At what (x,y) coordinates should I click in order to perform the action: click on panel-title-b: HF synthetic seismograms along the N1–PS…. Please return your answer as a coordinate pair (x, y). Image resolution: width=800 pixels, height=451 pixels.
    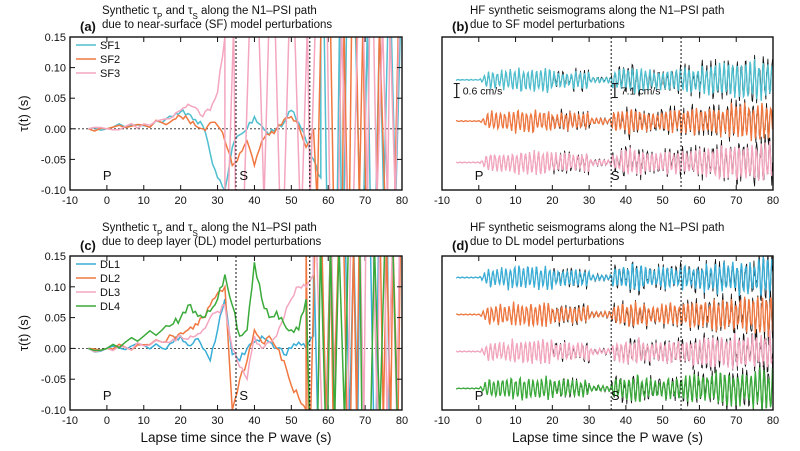
    Looking at the image, I should click on (597, 11).